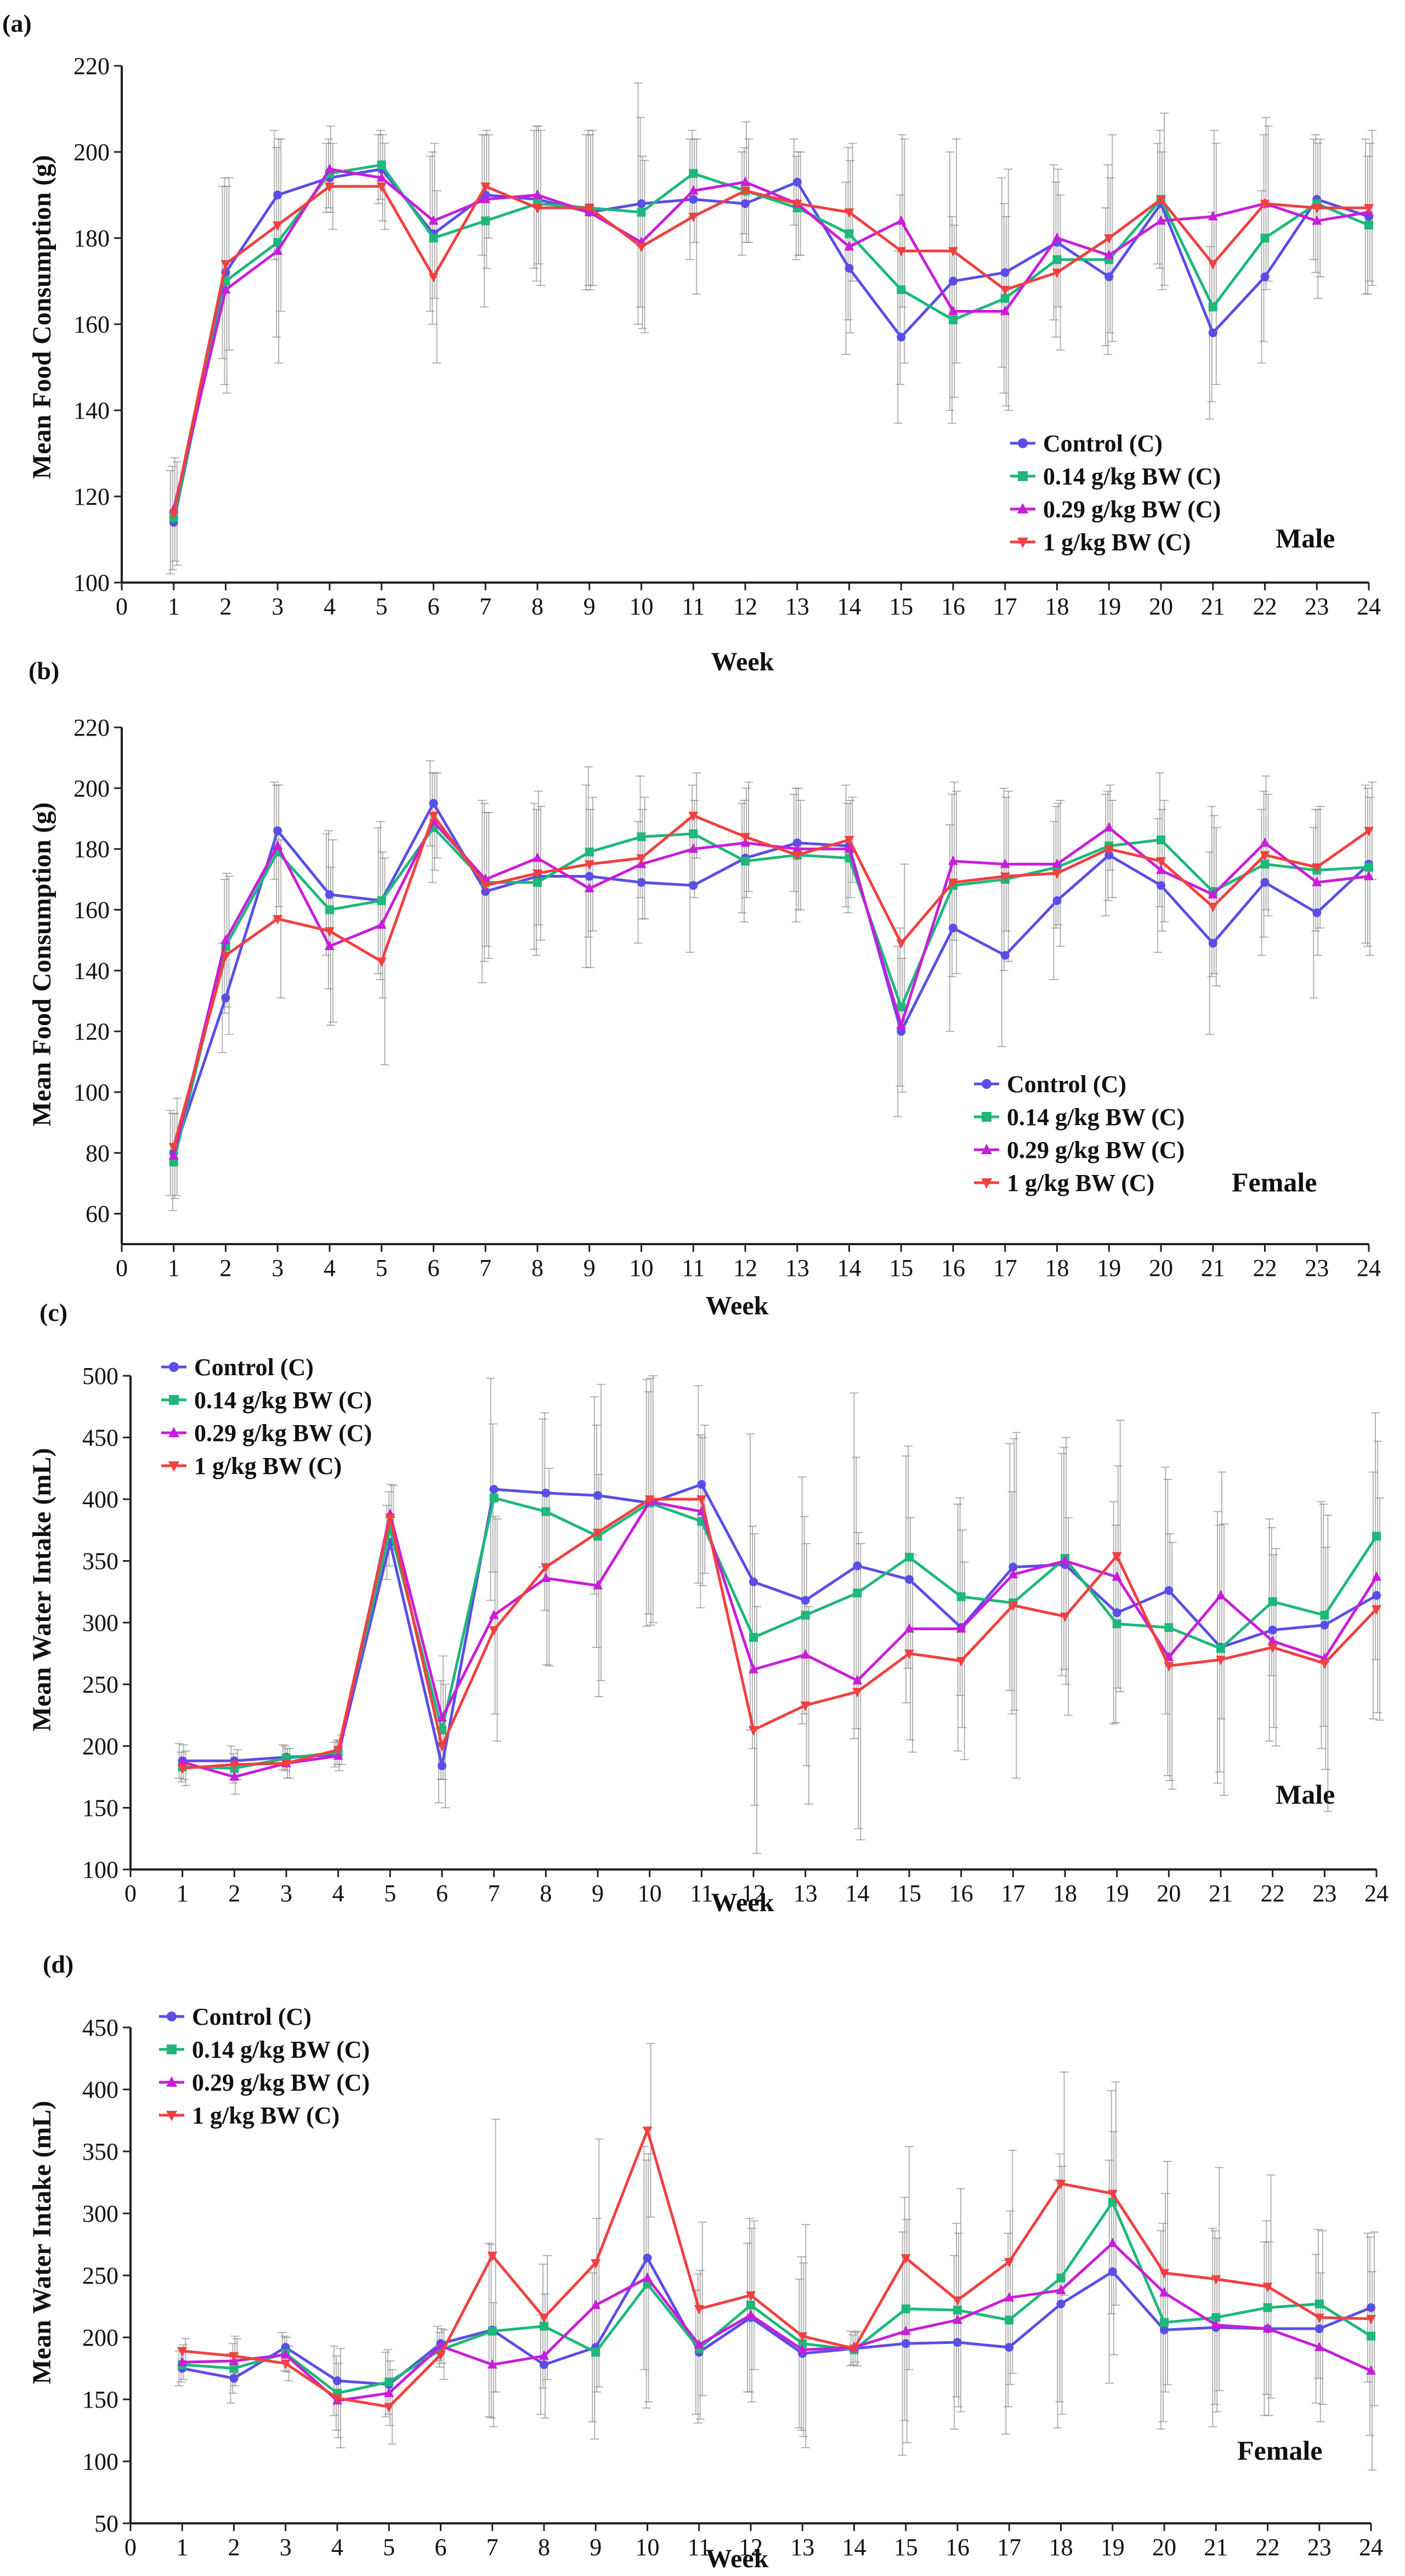 The width and height of the screenshot is (1405, 2576). I want to click on x-tick-label: 6, so click(441, 2547).